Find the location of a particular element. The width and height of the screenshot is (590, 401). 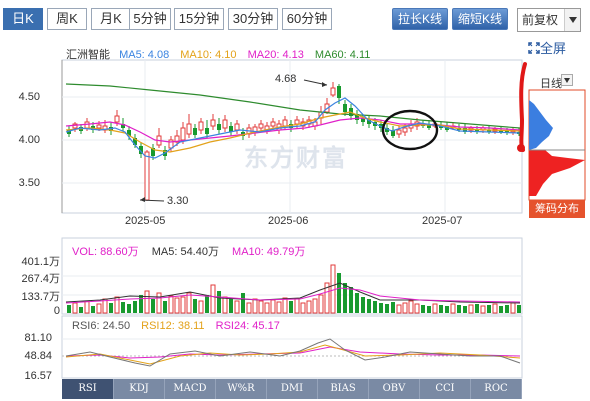

tab-bias: BIAS is located at coordinates (343, 389).